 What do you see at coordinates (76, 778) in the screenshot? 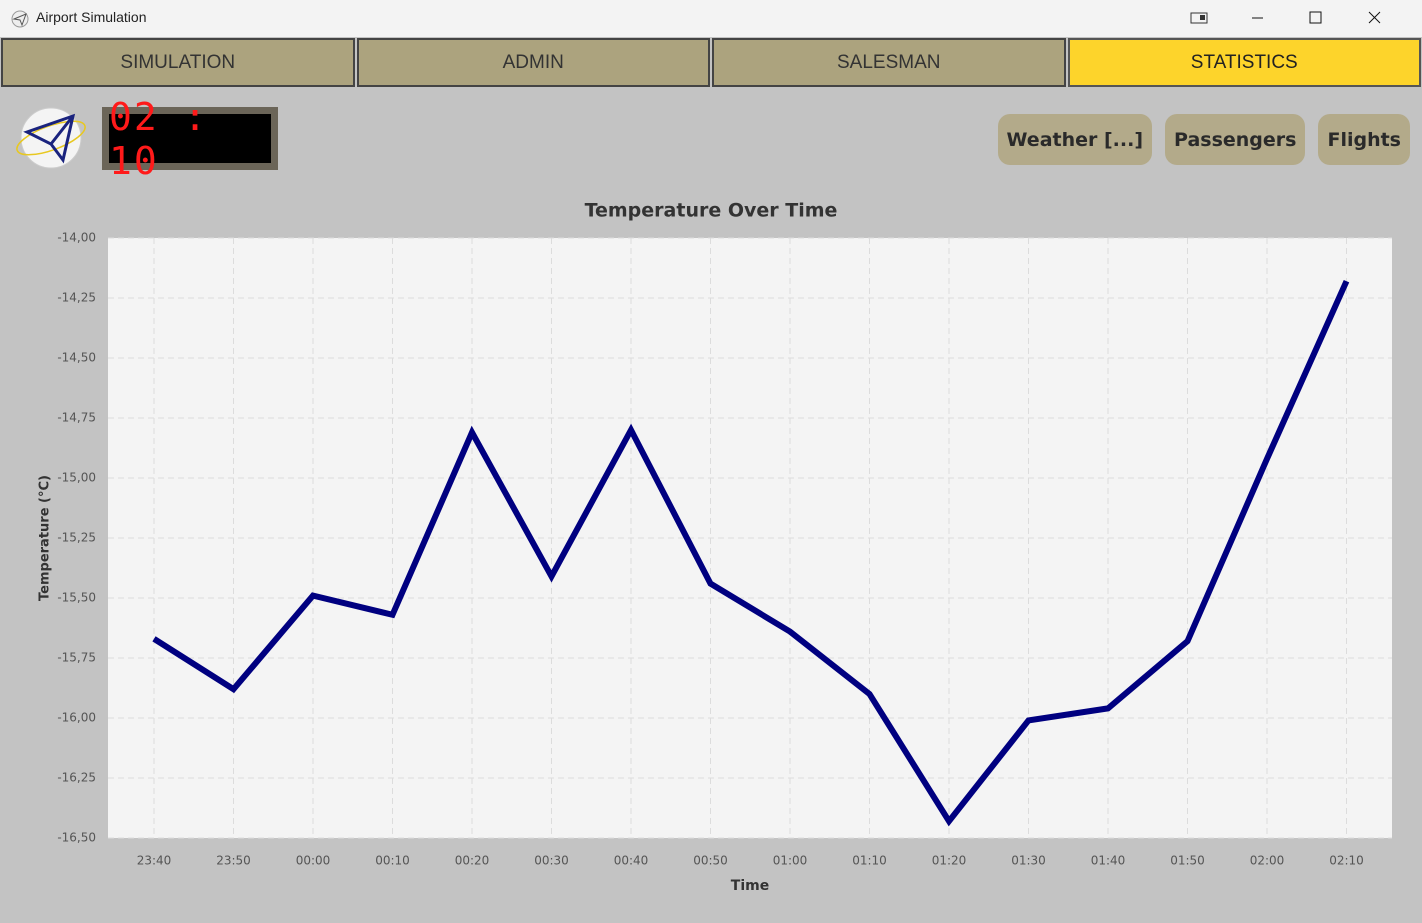
I see `y-tick-label: -16,25` at bounding box center [76, 778].